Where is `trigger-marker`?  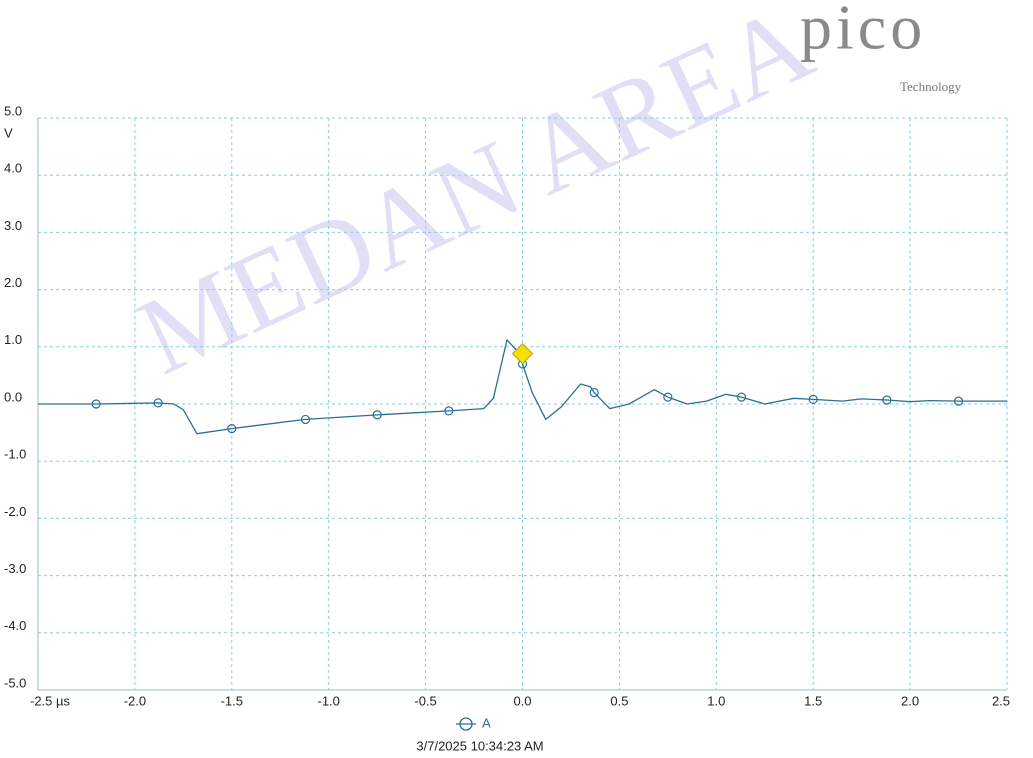
trigger-marker is located at coordinates (522, 353).